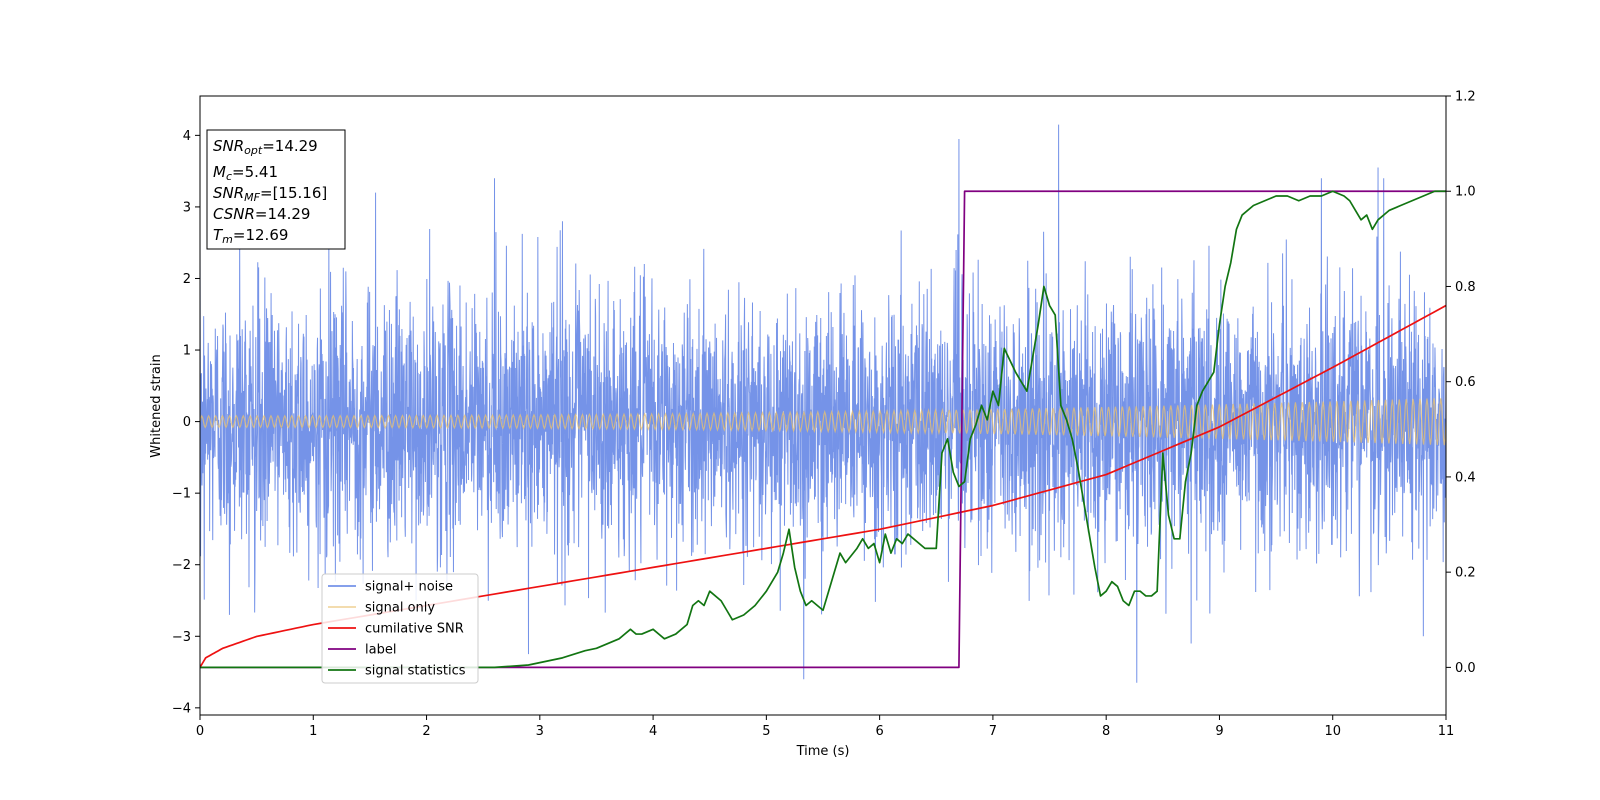 The height and width of the screenshot is (800, 1600). Describe the element at coordinates (879, 731) in the screenshot. I see `x-tick-label: 6` at that location.